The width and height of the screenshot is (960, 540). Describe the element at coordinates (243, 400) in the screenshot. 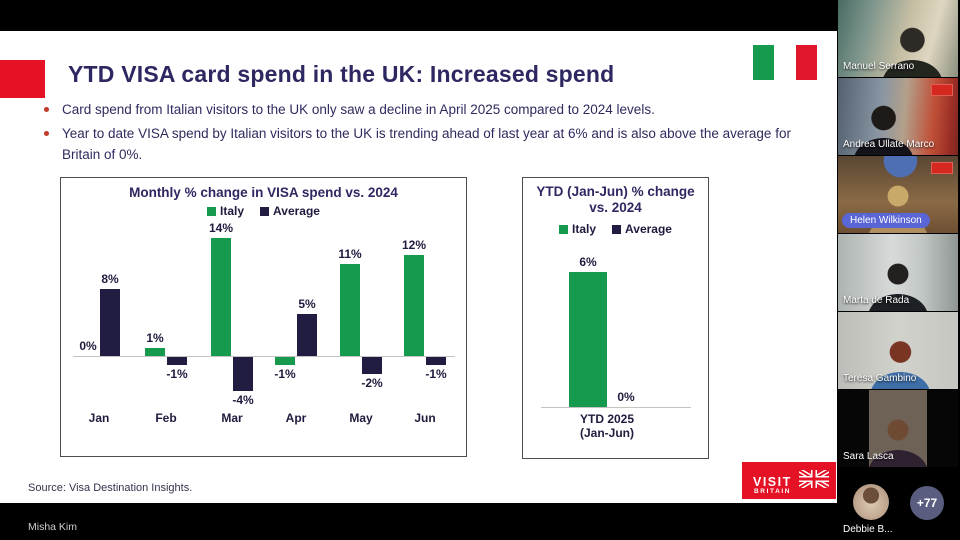

I see `value-label-average-2: -4%` at that location.